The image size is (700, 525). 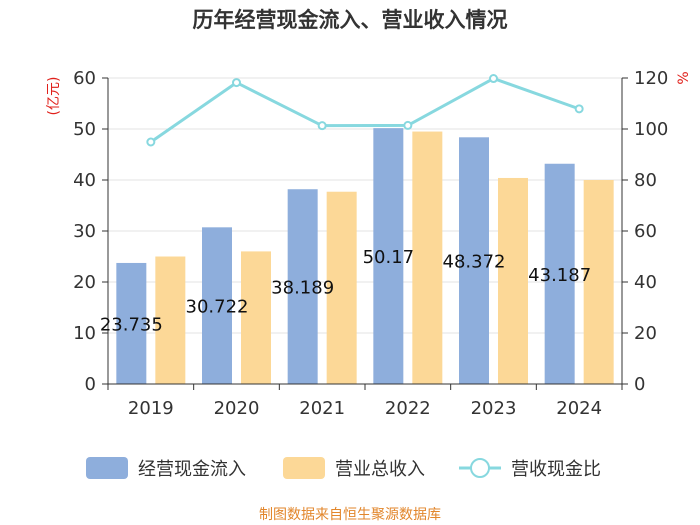 I want to click on right-axis-unit: %, so click(x=684, y=77).